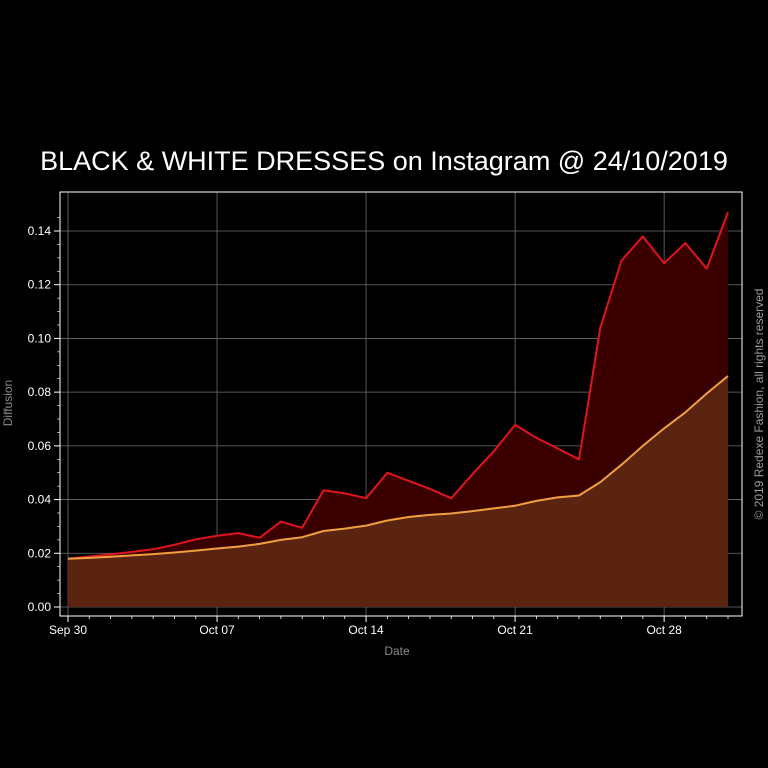 The width and height of the screenshot is (768, 768). I want to click on y-tick-label: 0.04, so click(40, 500).